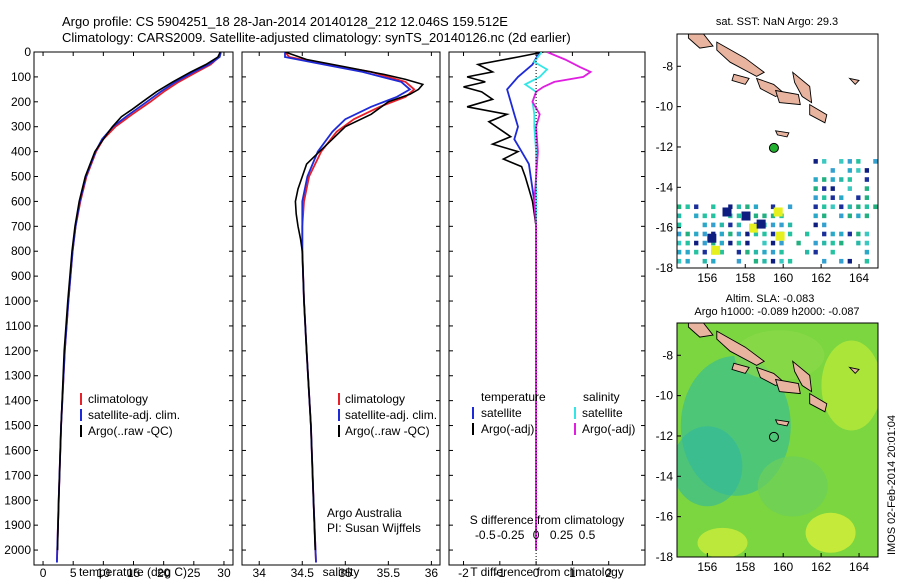 The width and height of the screenshot is (900, 580). I want to click on legend-climatology-2: climatology, so click(375, 399).